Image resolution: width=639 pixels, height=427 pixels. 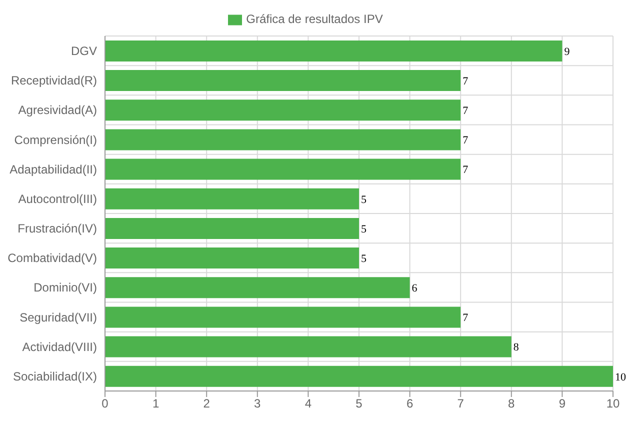 I want to click on y-tick-label: DGV, so click(x=83, y=51).